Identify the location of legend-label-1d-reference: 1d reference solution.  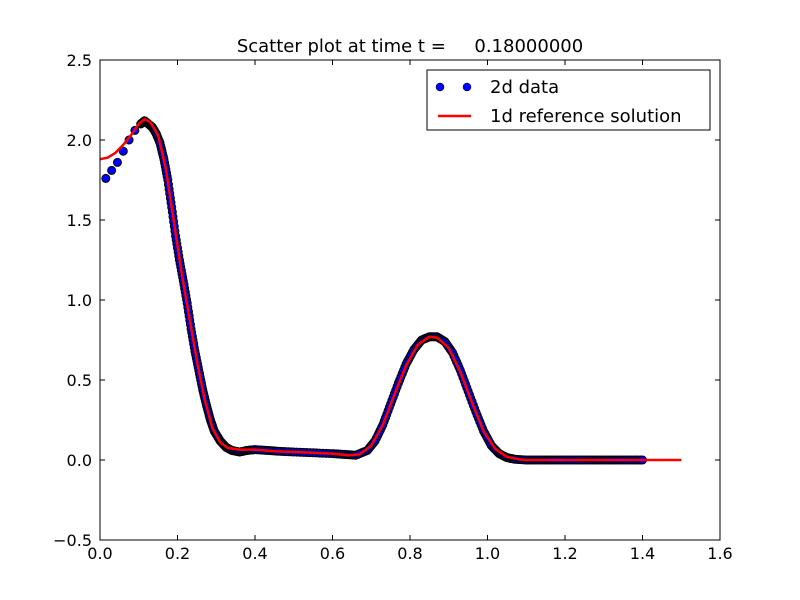
(586, 116).